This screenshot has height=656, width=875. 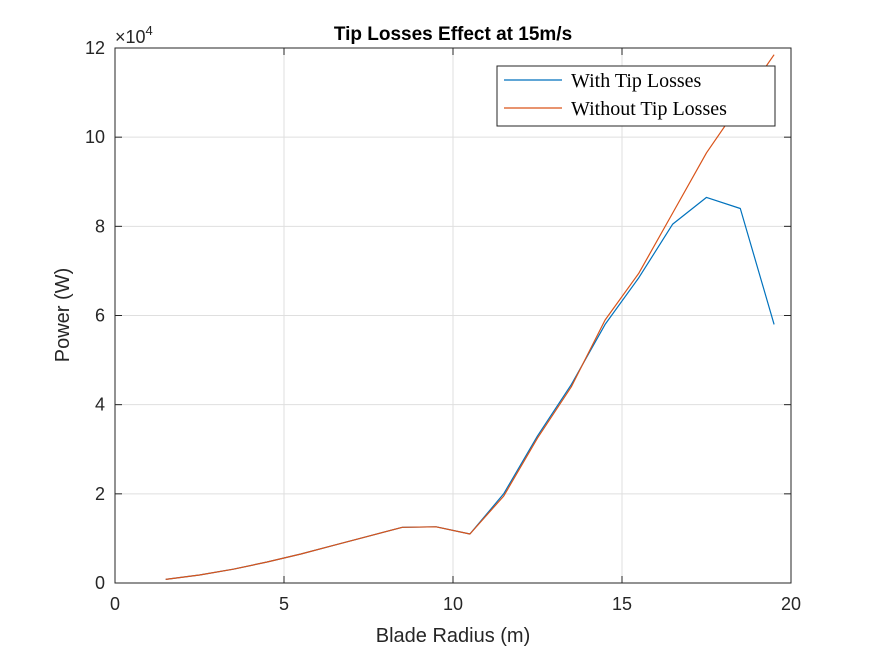 I want to click on y-axis-label: Power (W), so click(x=63, y=315).